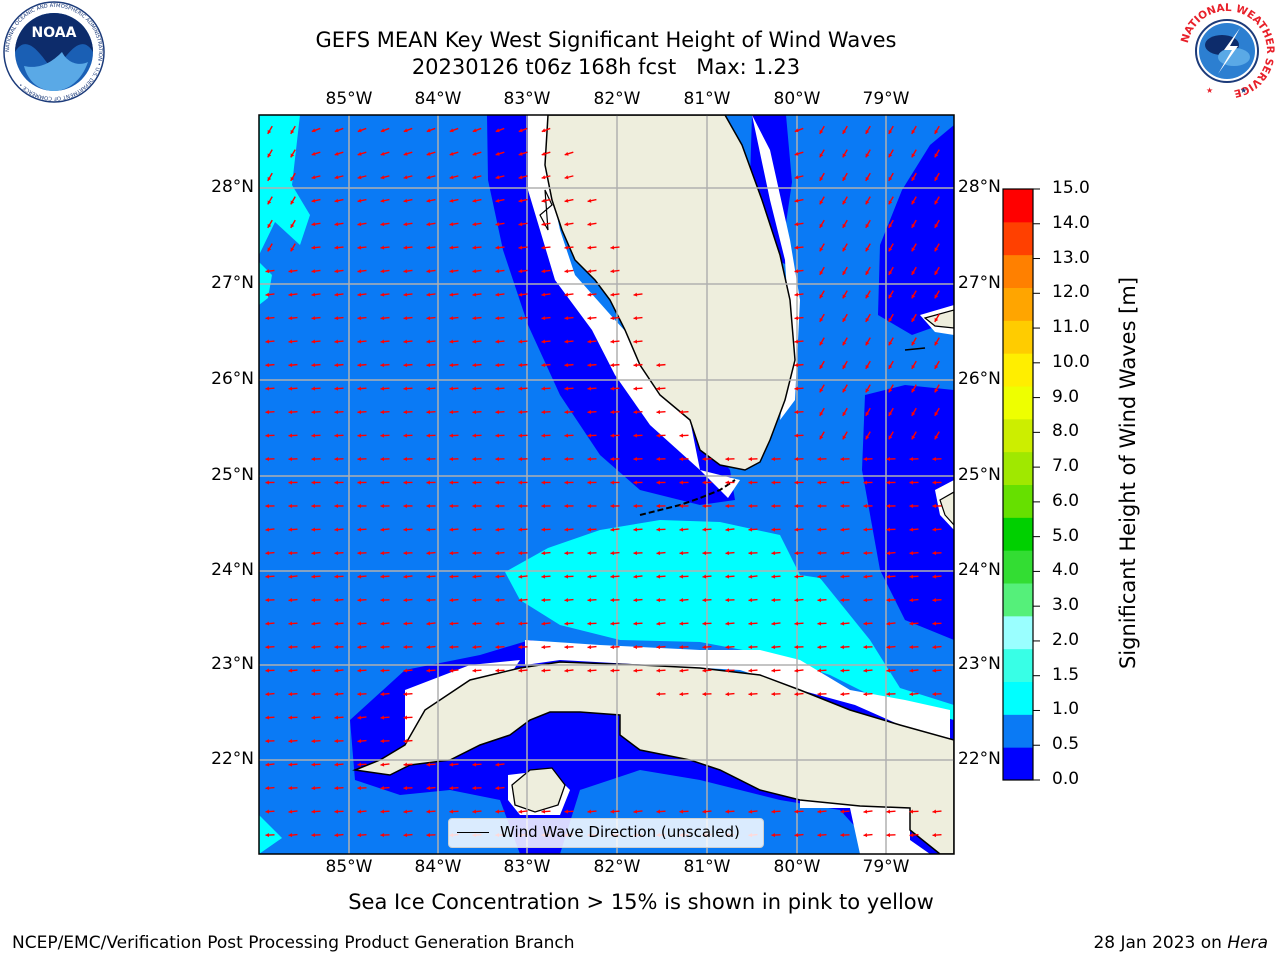 This screenshot has width=1280, height=960. I want to click on lon-label-top: 85°W, so click(349, 99).